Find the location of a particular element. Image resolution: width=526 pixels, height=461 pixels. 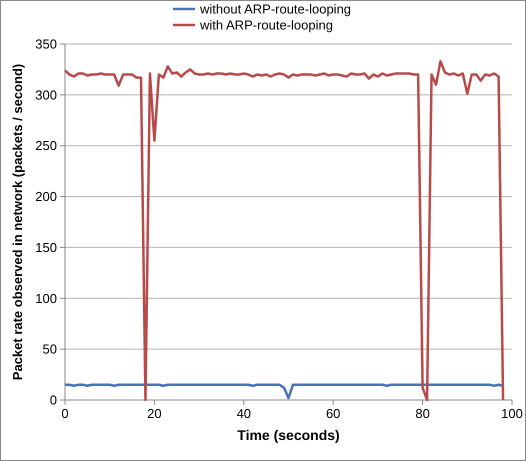

x-axis-title: Time (seconds) is located at coordinates (288, 435).